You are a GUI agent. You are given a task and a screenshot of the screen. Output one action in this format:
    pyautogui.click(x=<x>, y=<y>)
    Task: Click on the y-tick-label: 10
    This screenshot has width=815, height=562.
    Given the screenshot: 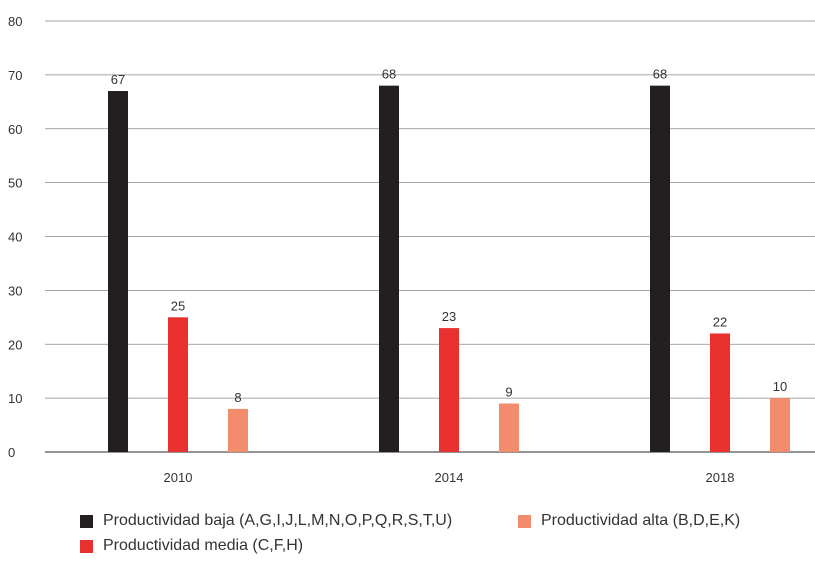 What is the action you would take?
    pyautogui.click(x=15, y=398)
    